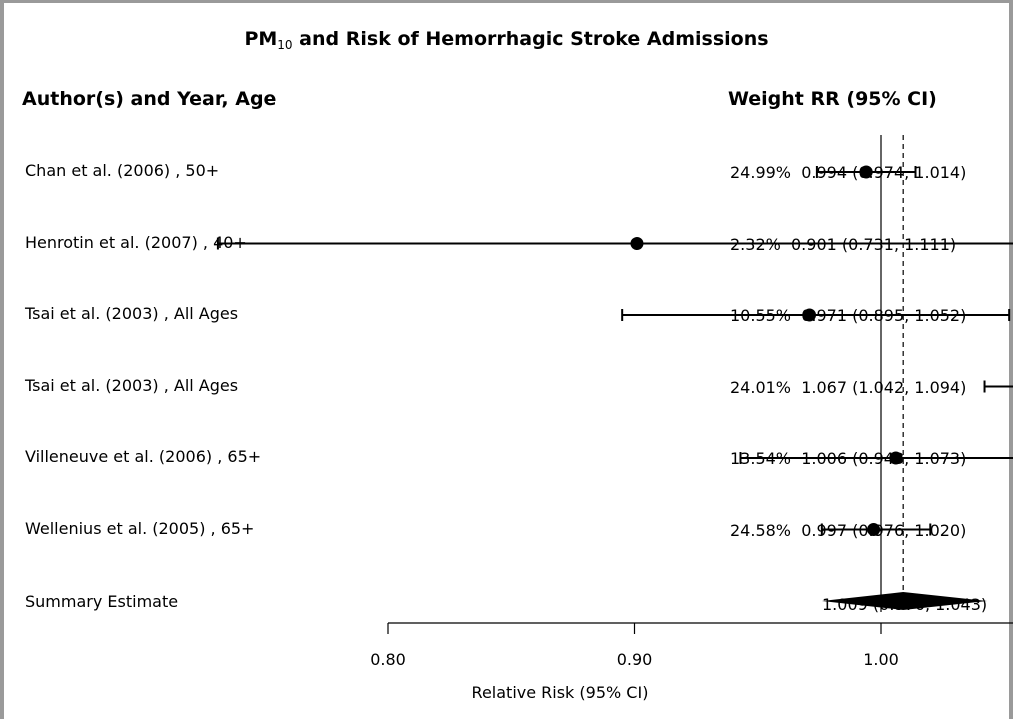 The width and height of the screenshot is (1013, 719). I want to click on summary-diamond, so click(904, 601).